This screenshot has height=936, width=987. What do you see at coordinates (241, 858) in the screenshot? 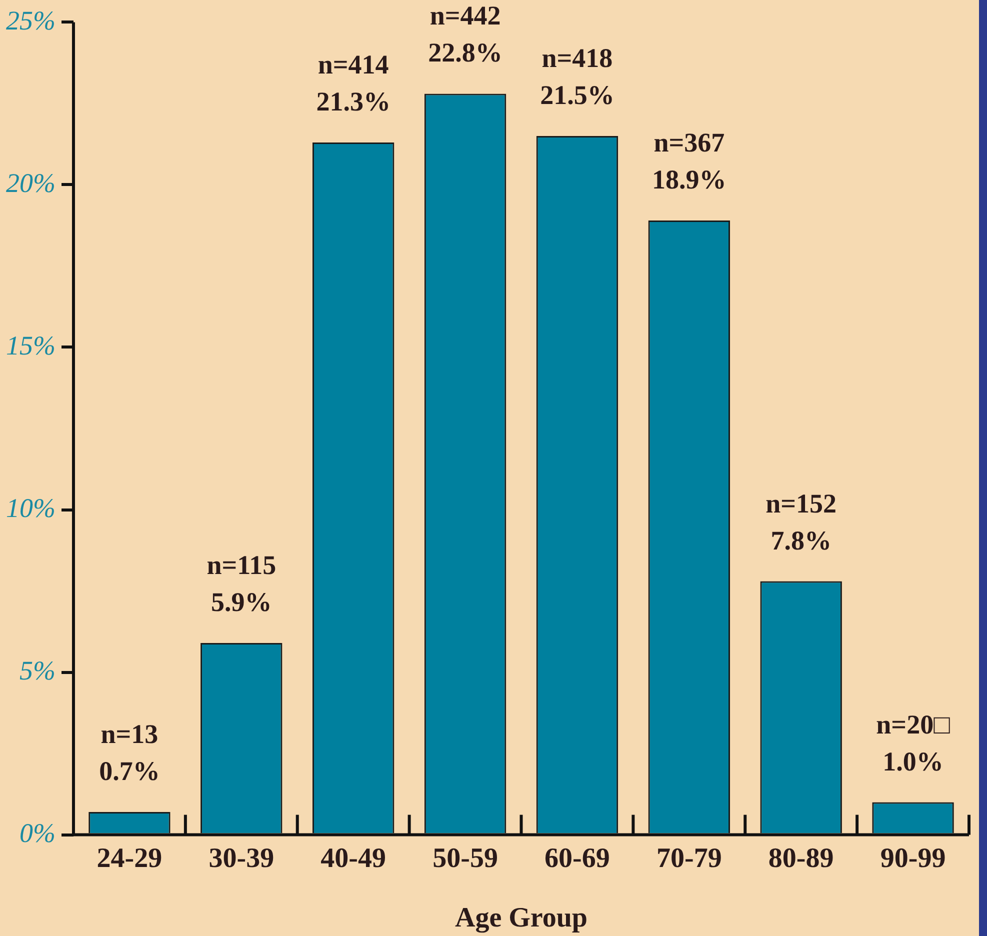
I see `x-tick-label: 30-39` at bounding box center [241, 858].